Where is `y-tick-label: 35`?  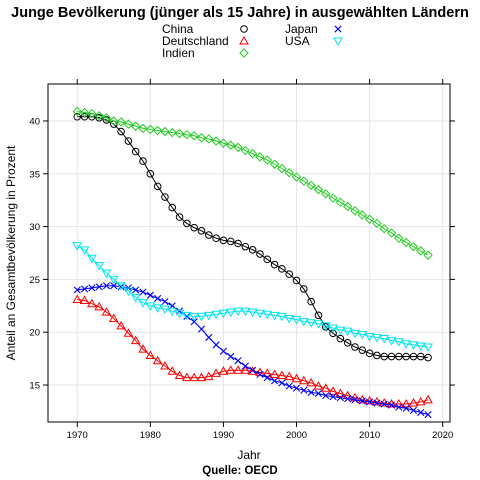
y-tick-label: 35 is located at coordinates (34, 174).